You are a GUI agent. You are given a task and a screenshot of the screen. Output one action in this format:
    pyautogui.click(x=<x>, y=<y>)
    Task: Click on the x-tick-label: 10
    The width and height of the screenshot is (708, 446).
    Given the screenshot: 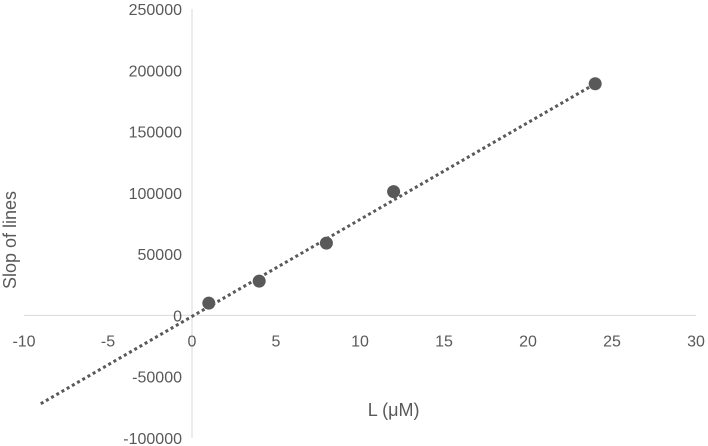 What is the action you would take?
    pyautogui.click(x=360, y=341)
    